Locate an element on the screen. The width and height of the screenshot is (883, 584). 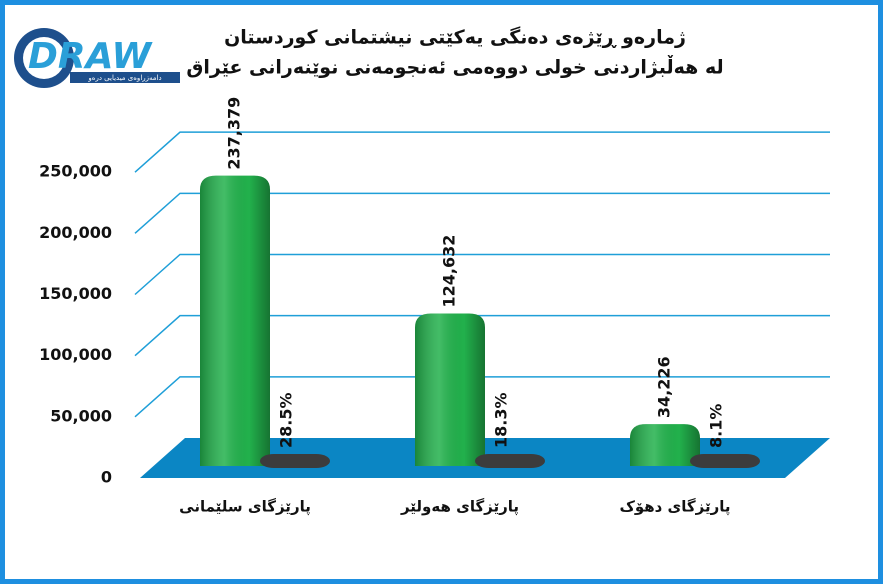
value-label: 124,632 is located at coordinates (449, 271).